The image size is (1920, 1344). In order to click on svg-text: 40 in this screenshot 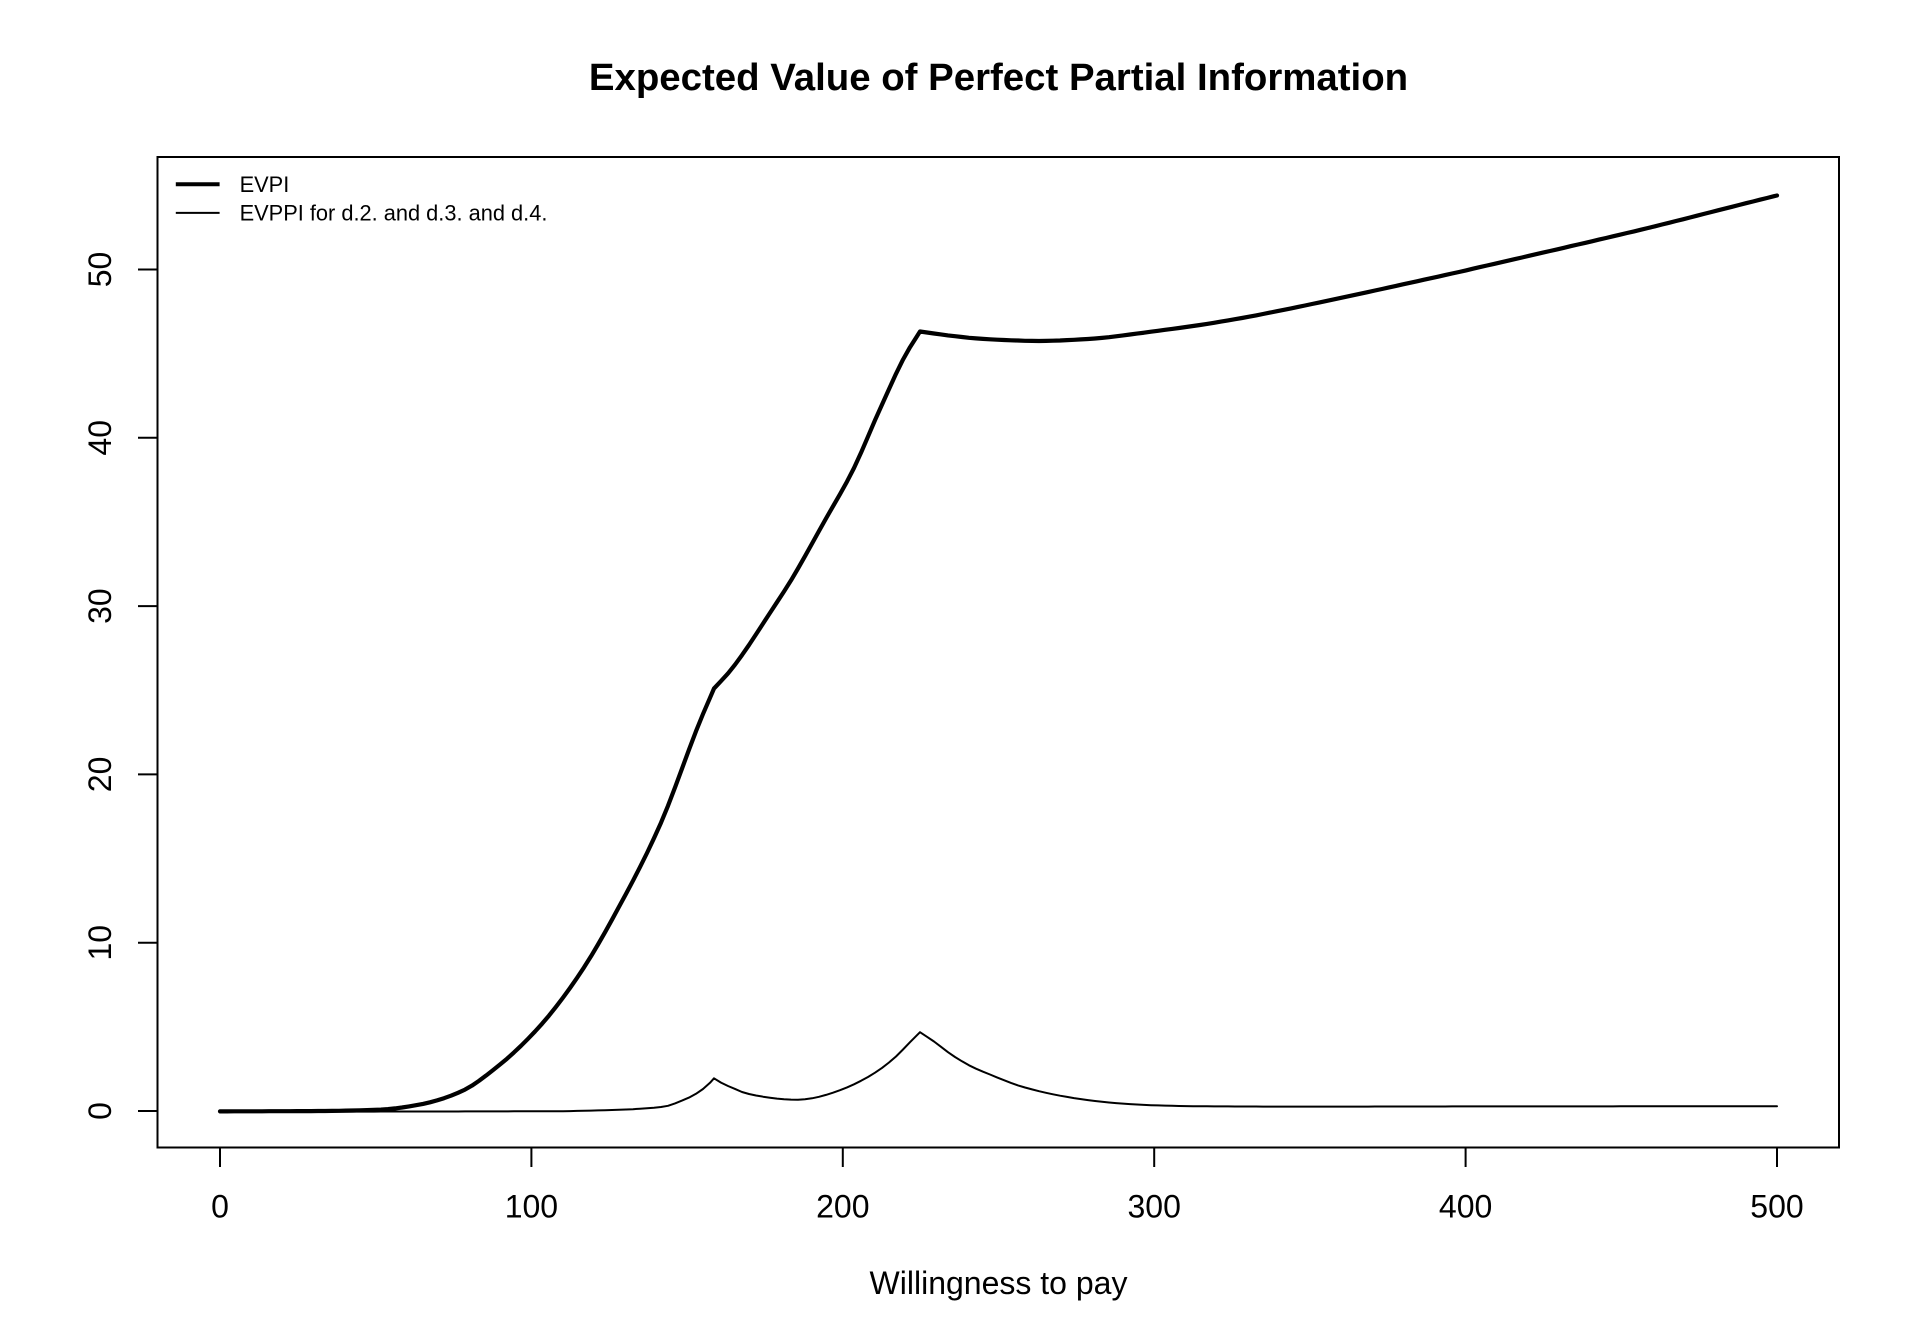, I will do `click(100, 438)`.